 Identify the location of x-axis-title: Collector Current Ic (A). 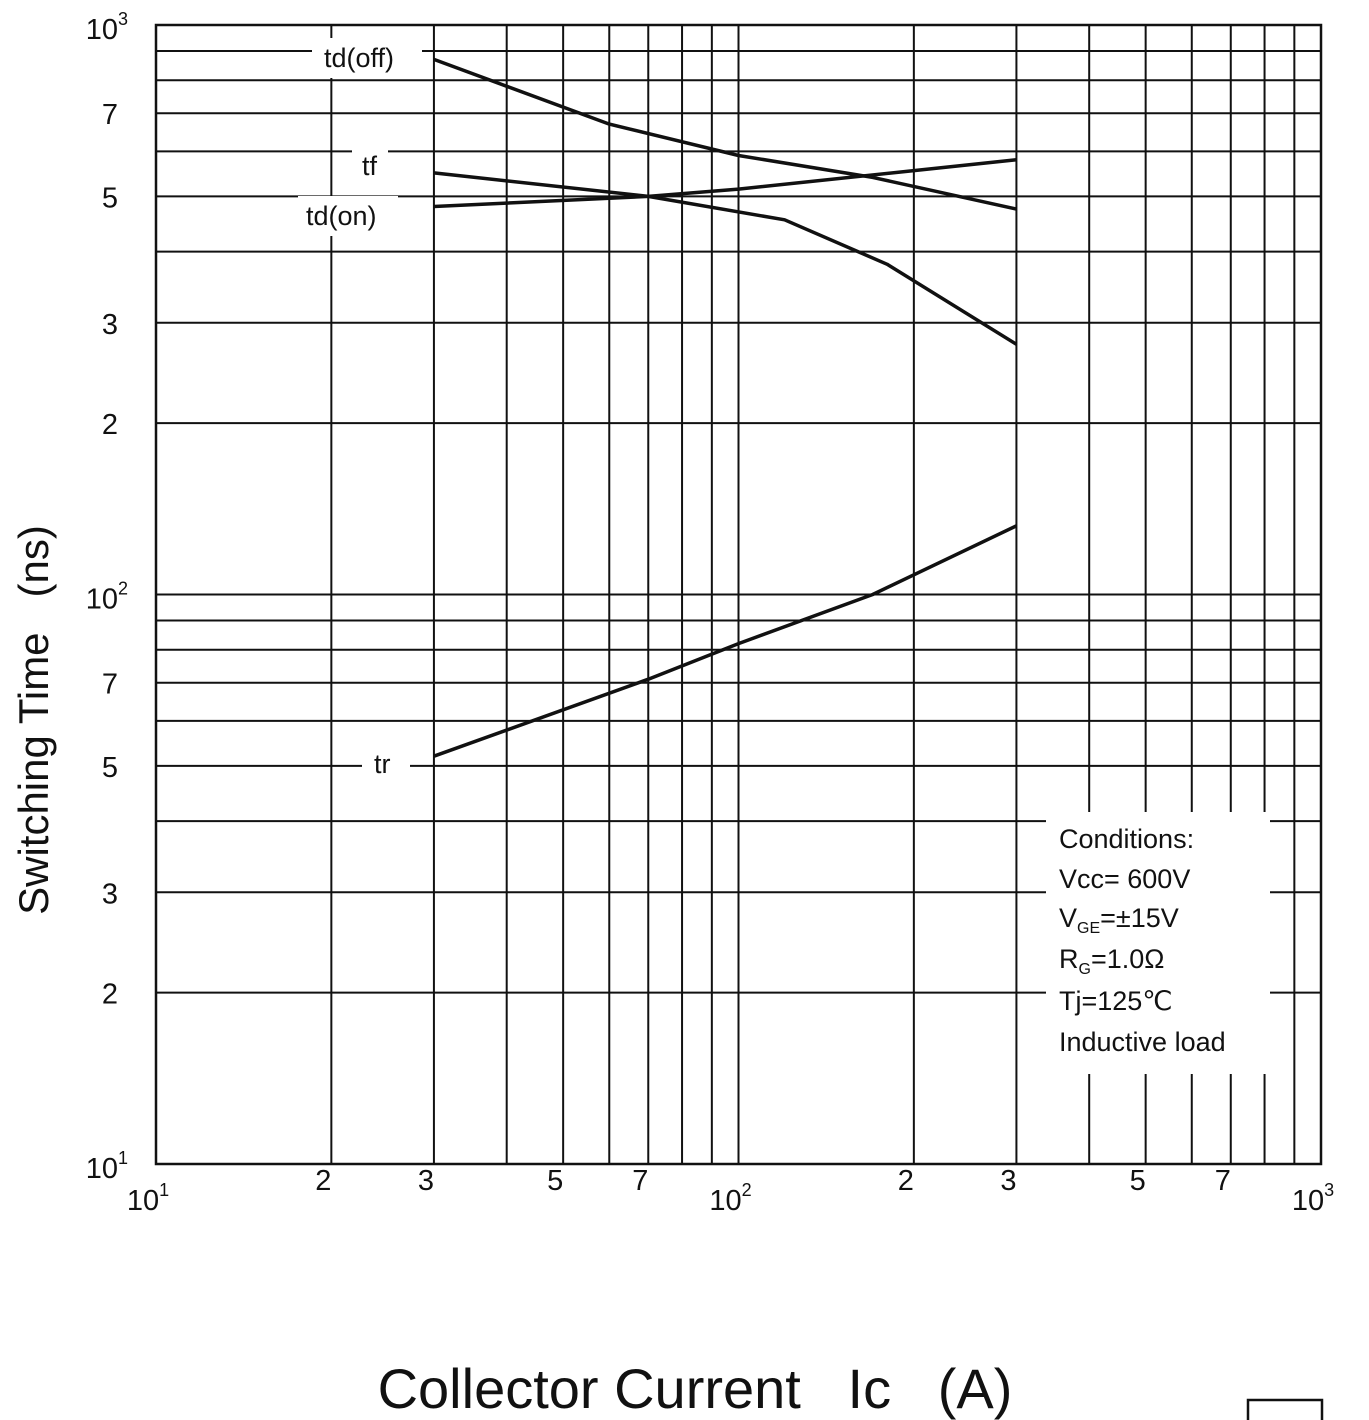
(695, 1388).